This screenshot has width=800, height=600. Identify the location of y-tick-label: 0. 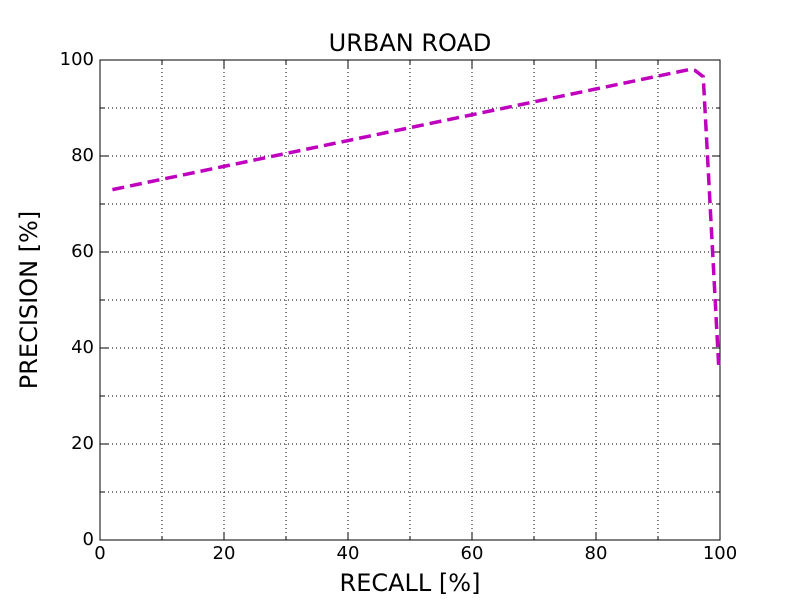
(88, 539).